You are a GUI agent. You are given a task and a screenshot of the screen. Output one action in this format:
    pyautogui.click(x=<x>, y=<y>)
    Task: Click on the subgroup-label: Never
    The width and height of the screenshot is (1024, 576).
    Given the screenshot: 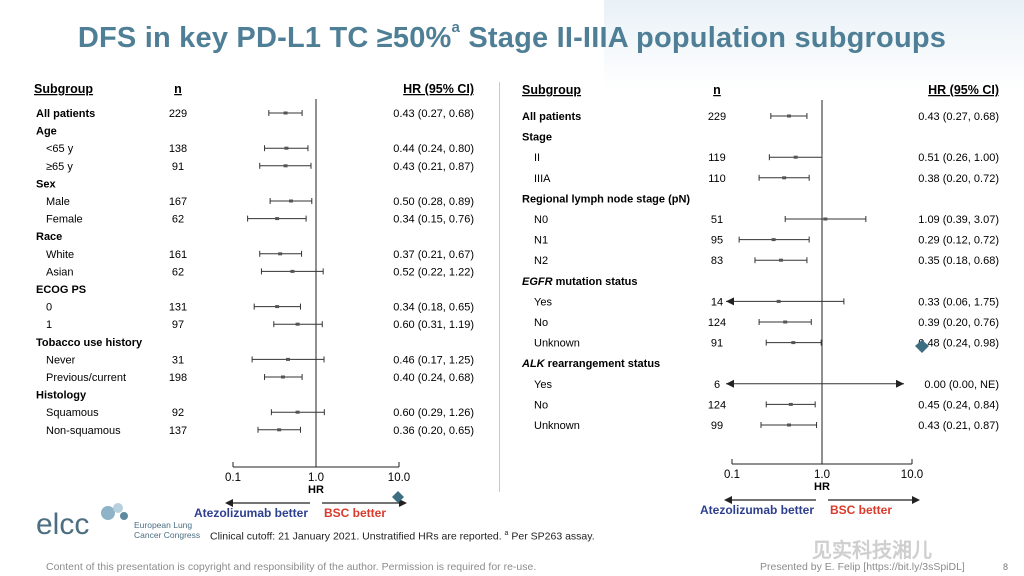 What is the action you would take?
    pyautogui.click(x=61, y=360)
    